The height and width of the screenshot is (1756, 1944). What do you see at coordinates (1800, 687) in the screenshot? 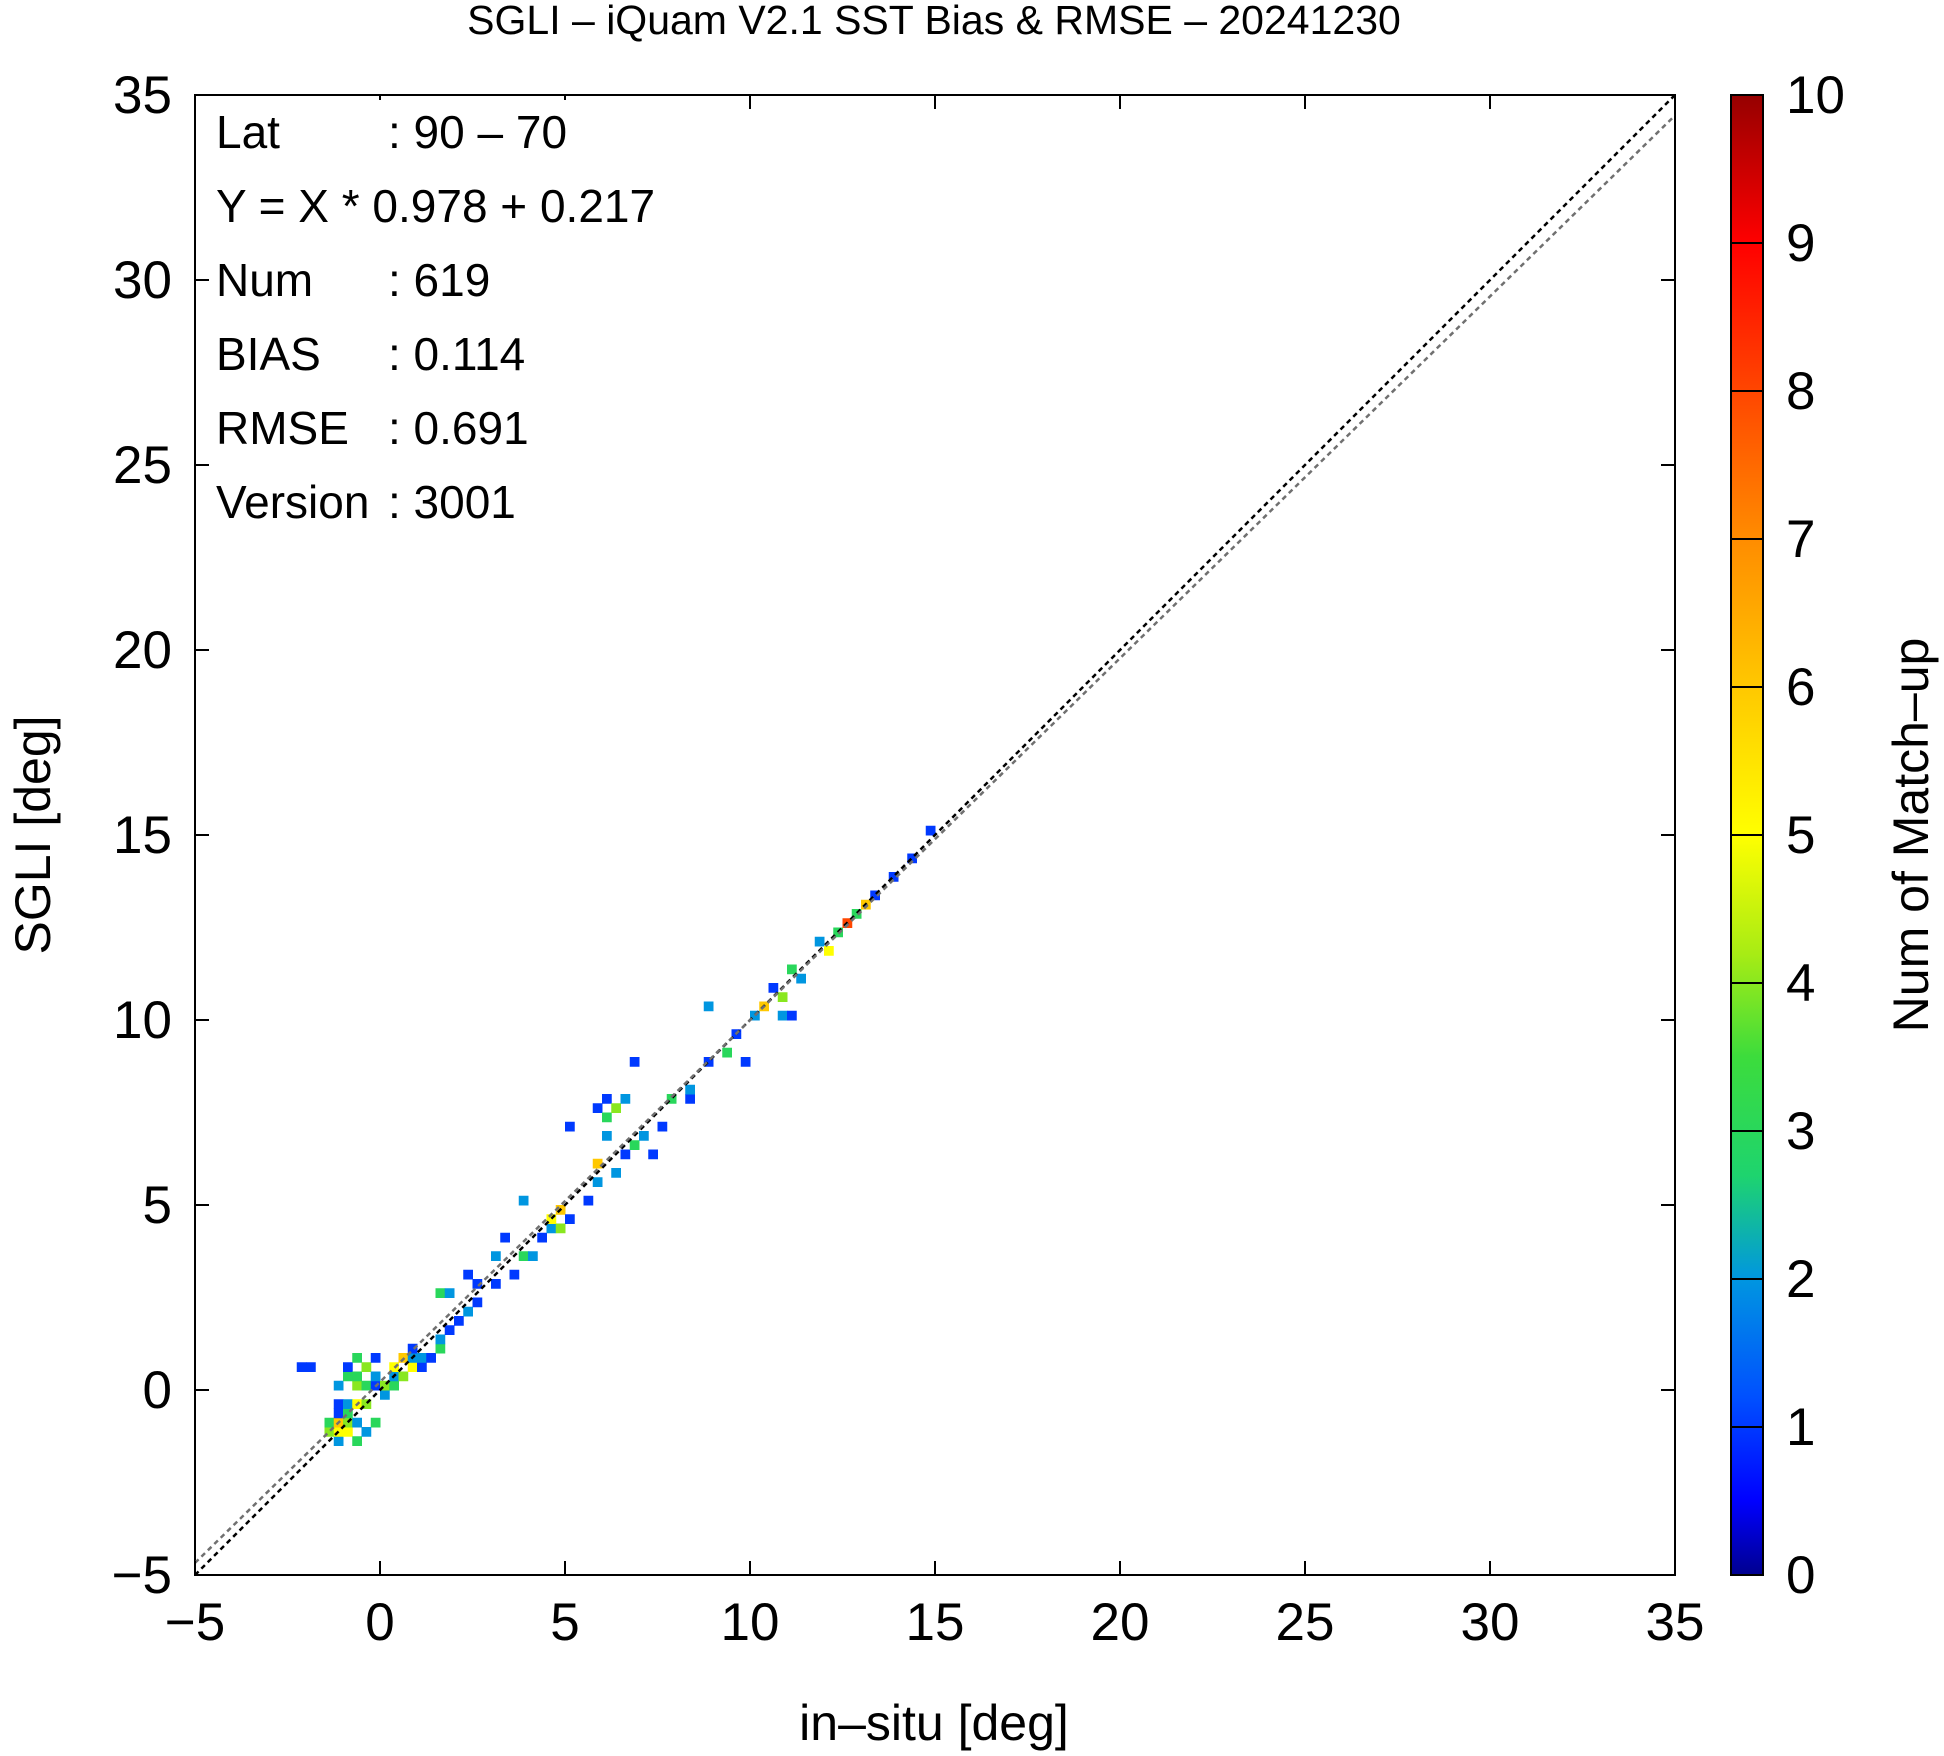
I see `colorbar-tick-label: 6` at bounding box center [1800, 687].